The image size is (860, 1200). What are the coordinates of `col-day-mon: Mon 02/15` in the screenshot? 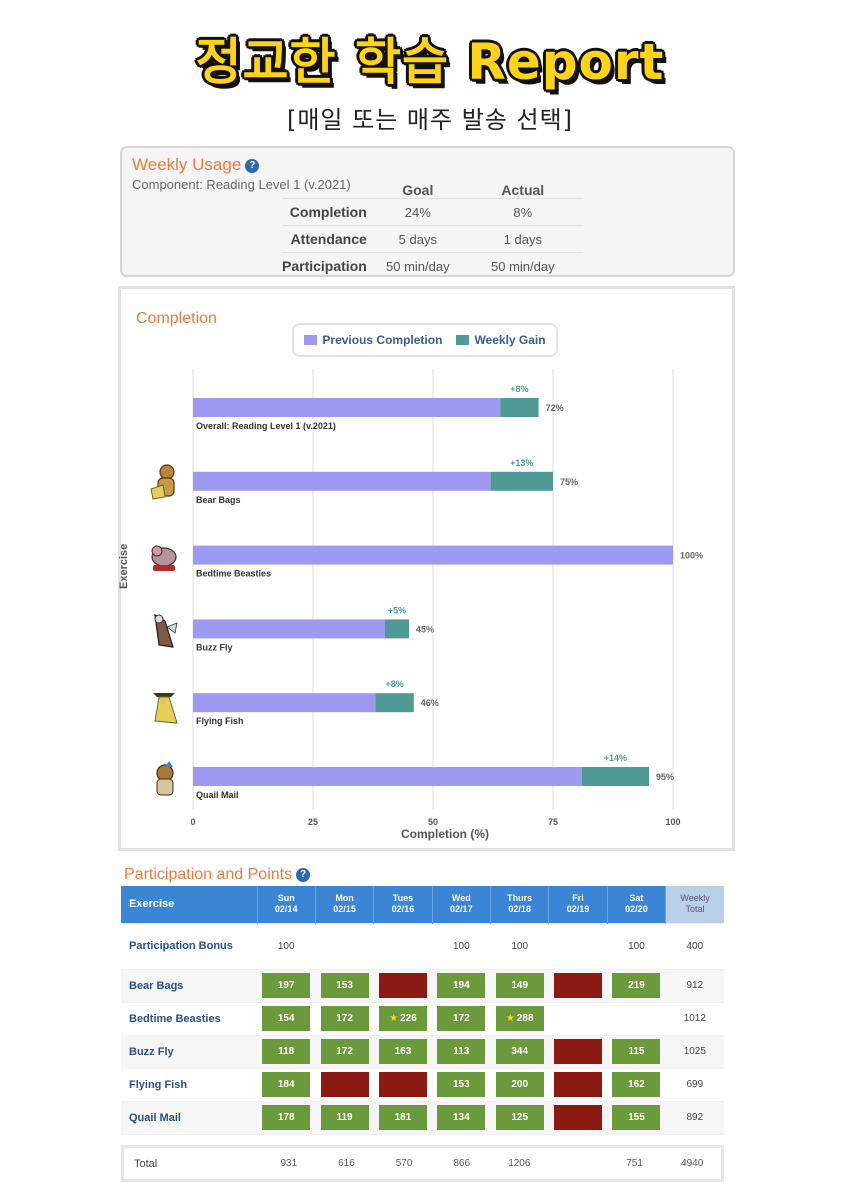 It's located at (345, 904).